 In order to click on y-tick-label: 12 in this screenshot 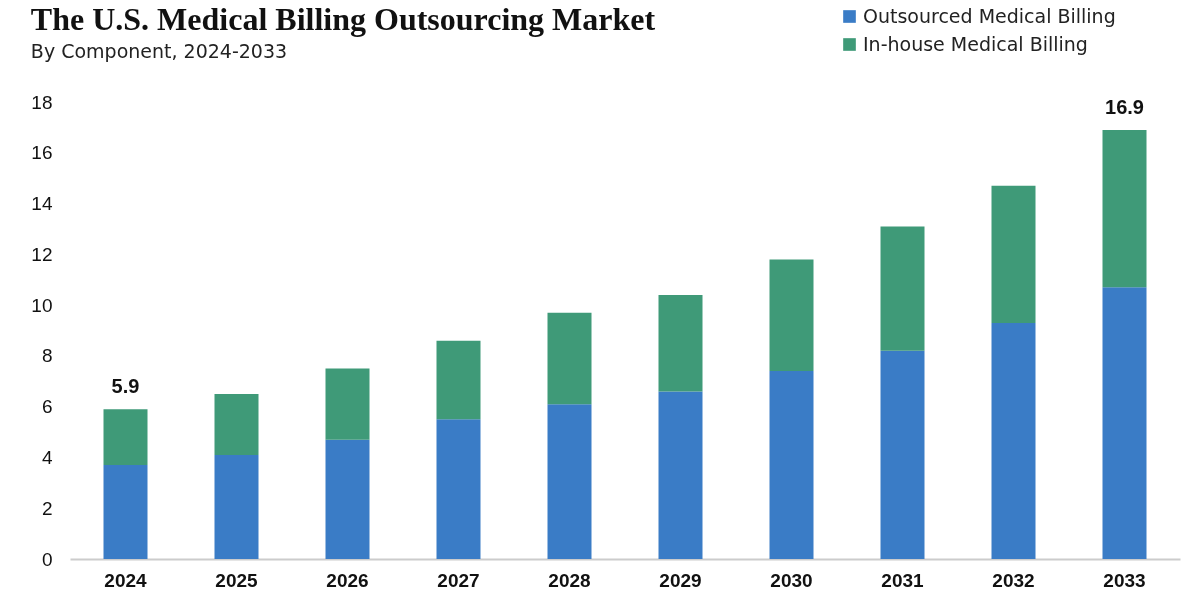, I will do `click(42, 254)`.